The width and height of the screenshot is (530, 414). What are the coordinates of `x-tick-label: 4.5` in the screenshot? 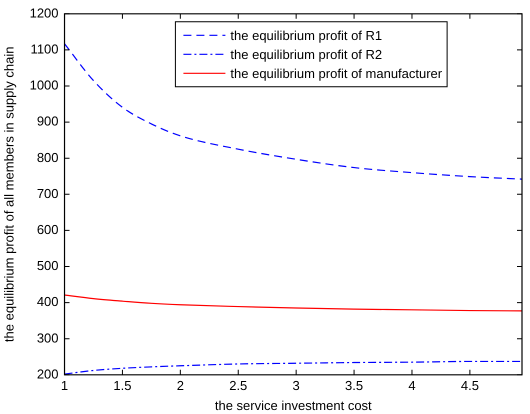 It's located at (469, 386).